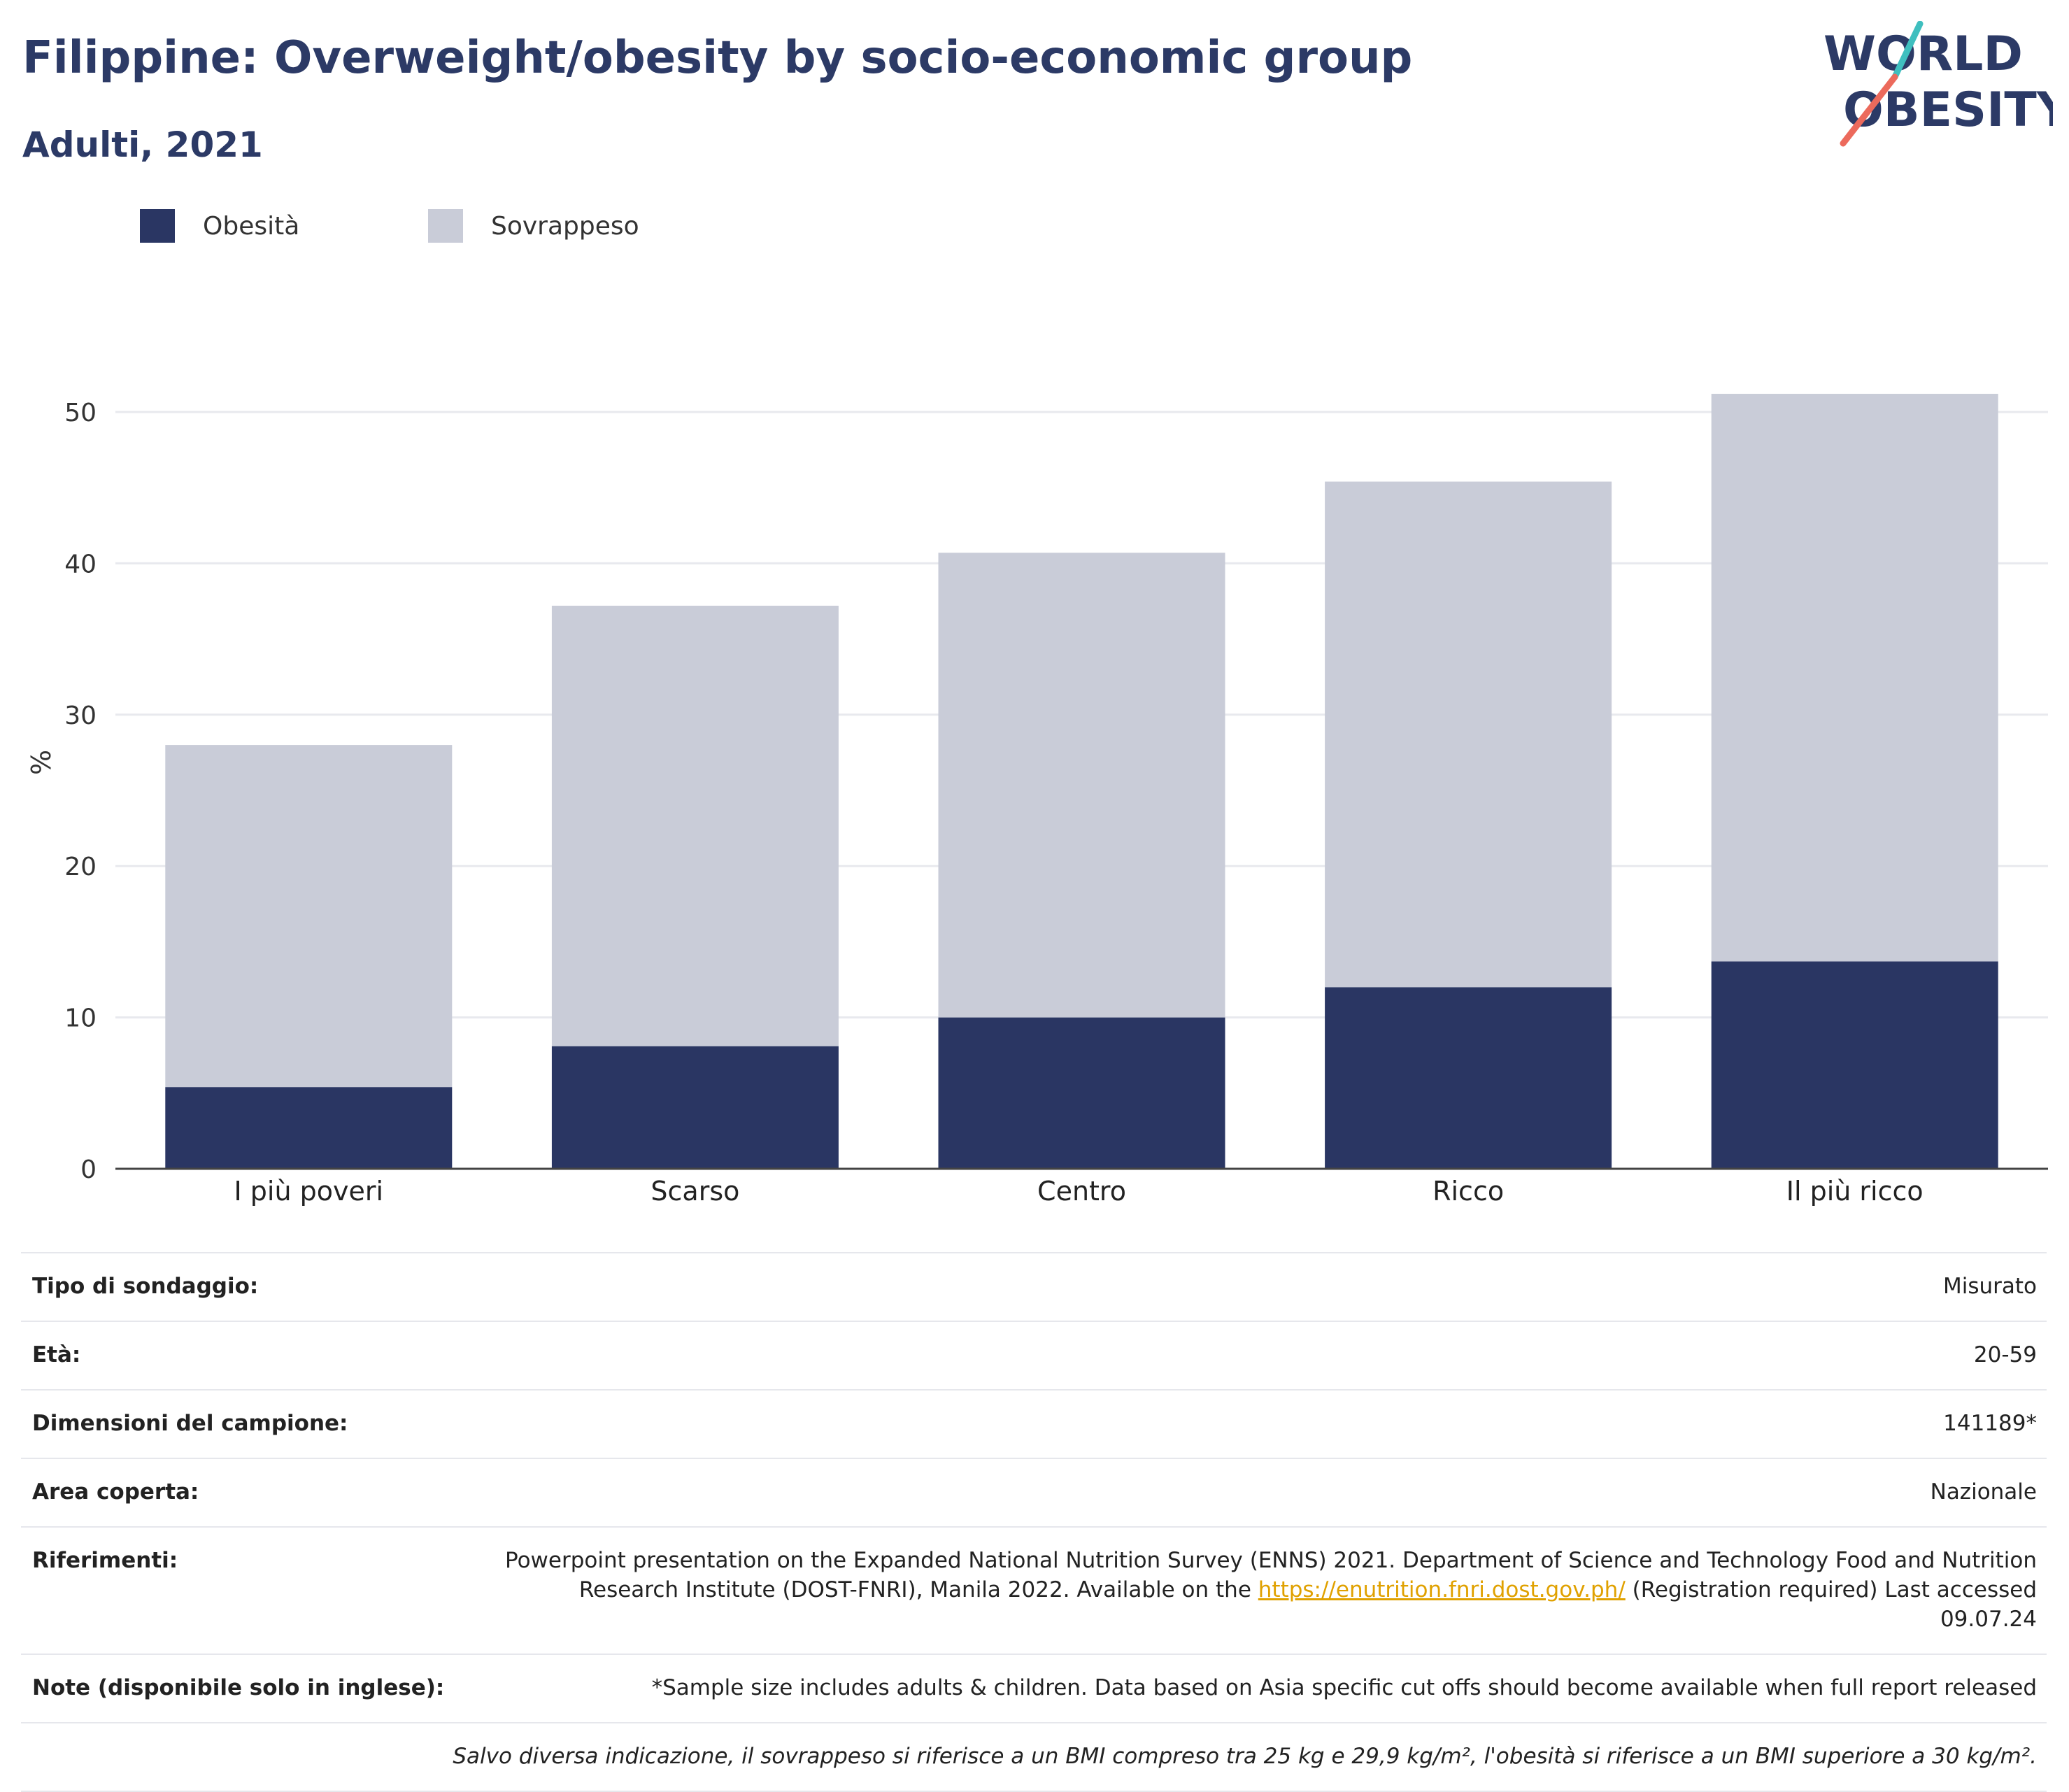 The image size is (2069, 1792). I want to click on info-value-sample-size: 141189*, so click(1990, 1423).